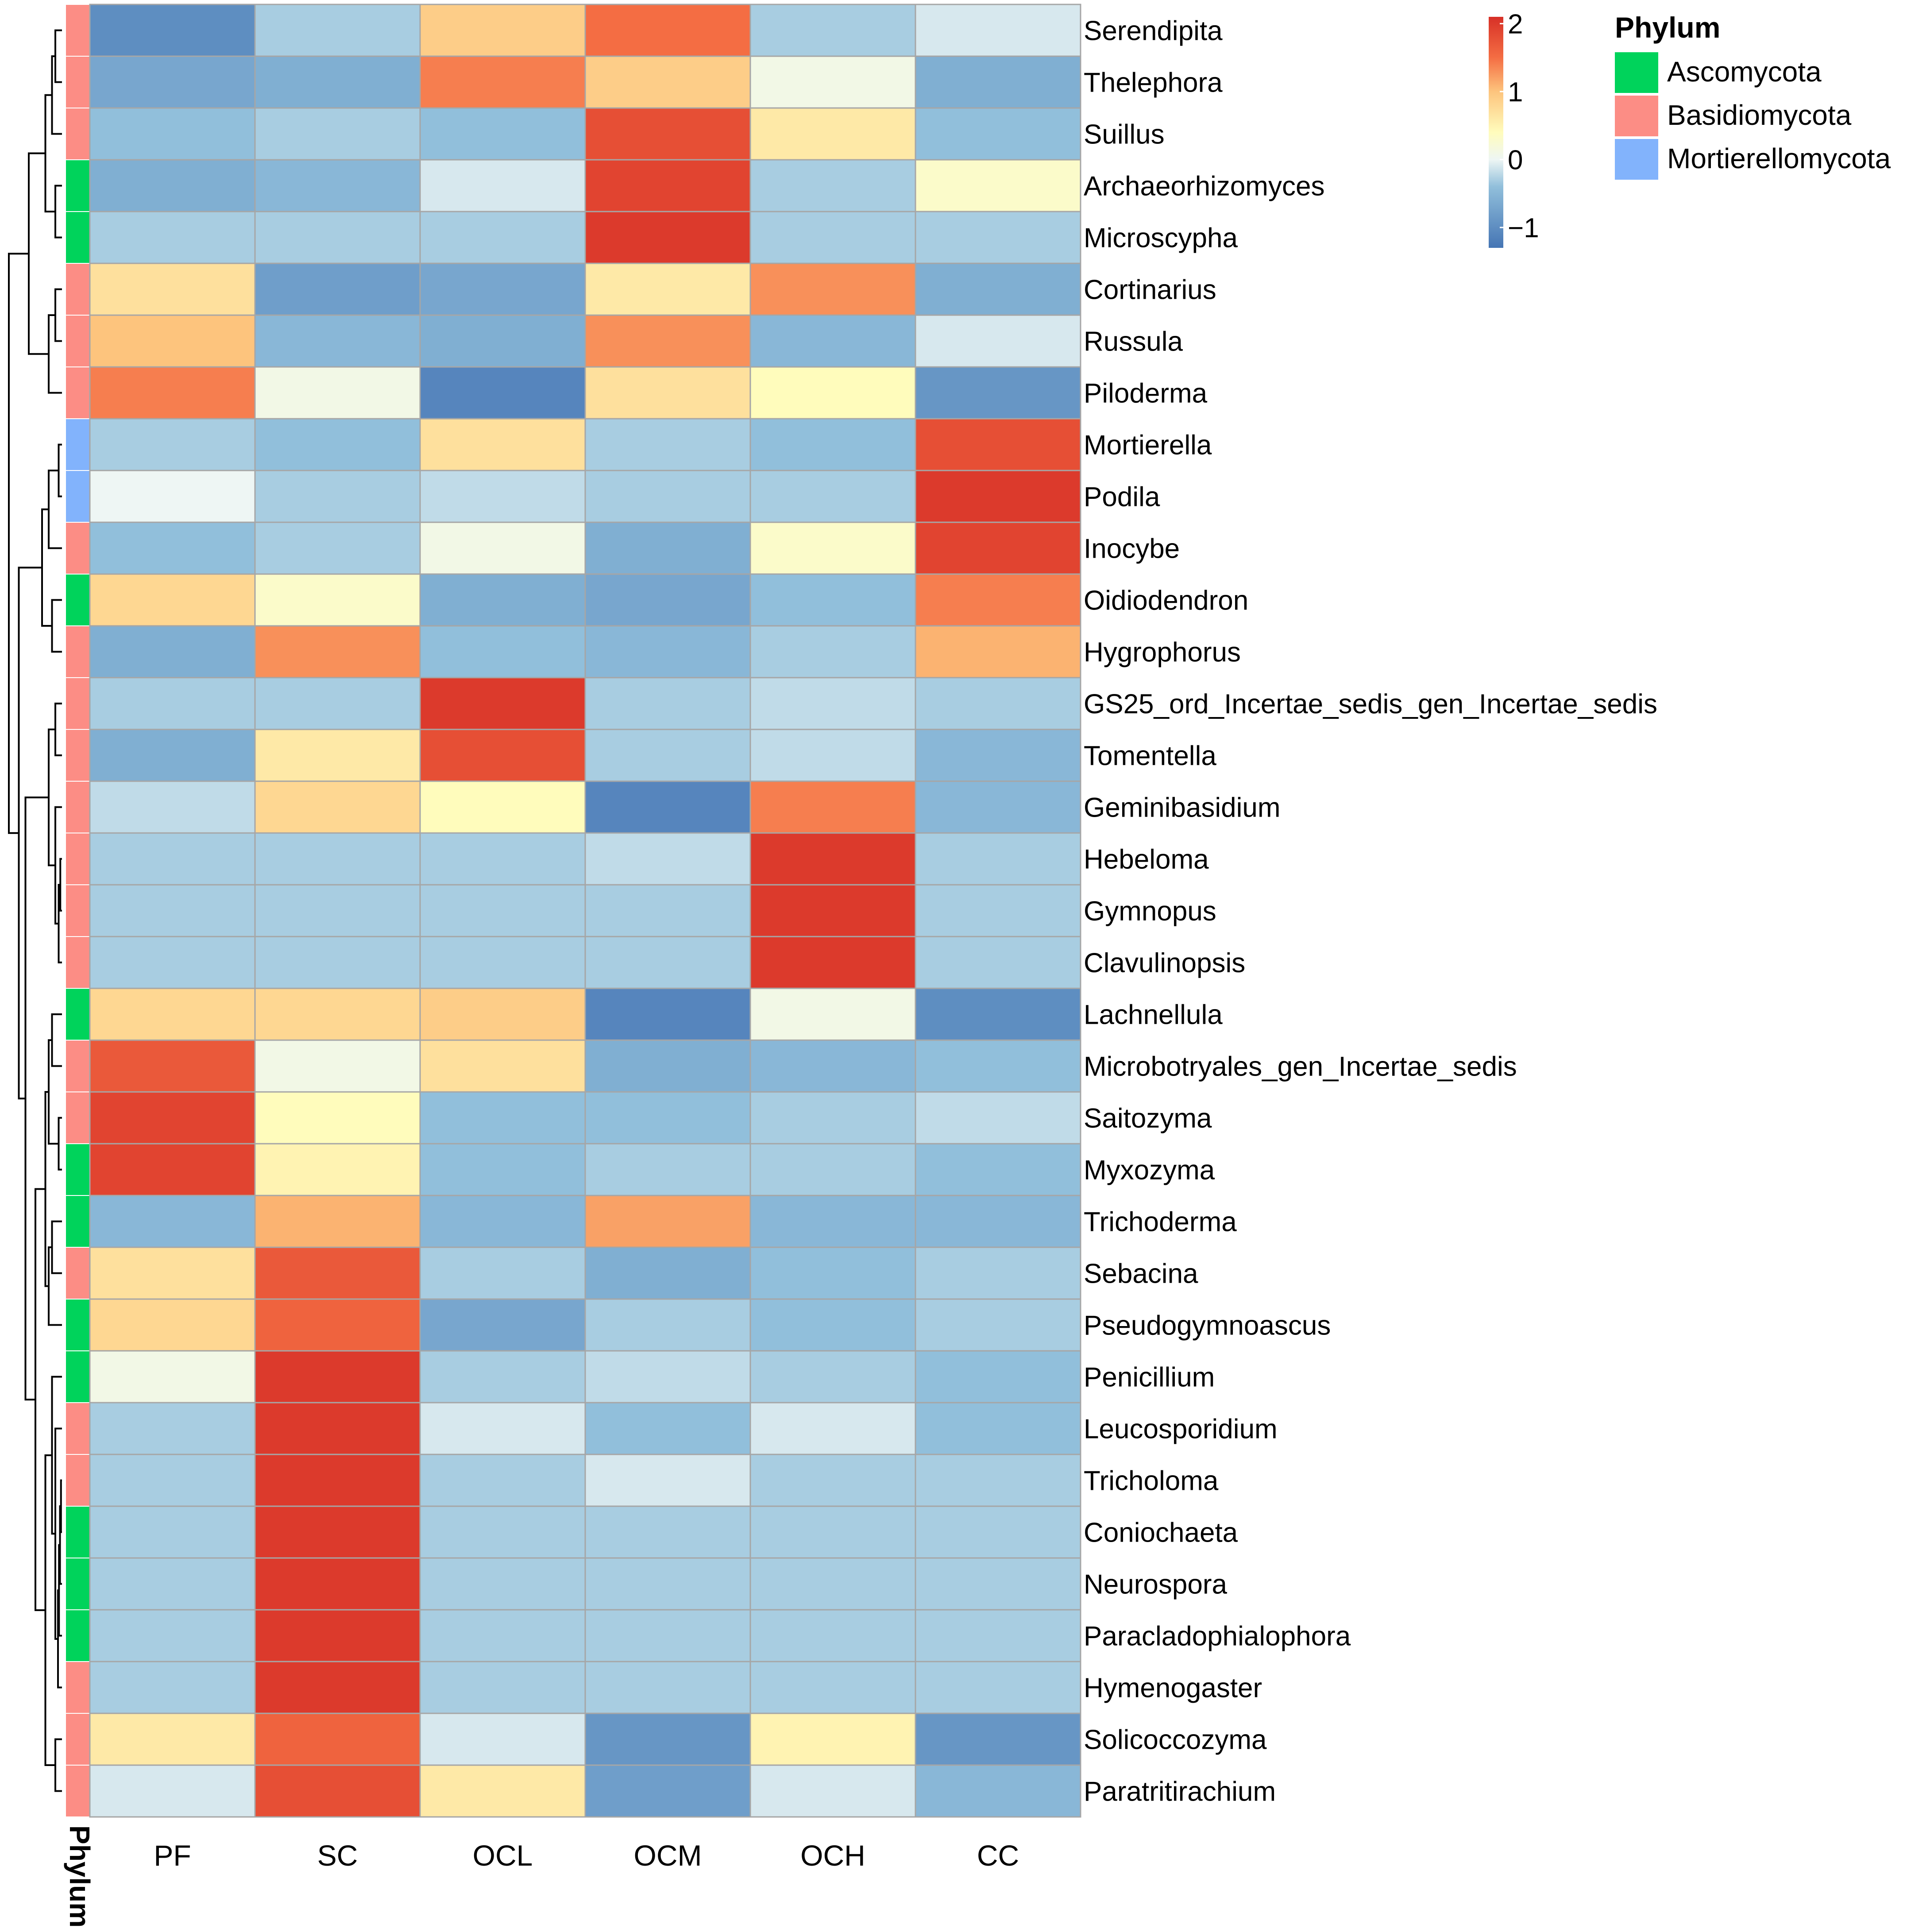 This screenshot has width=1911, height=1932. Describe the element at coordinates (1150, 290) in the screenshot. I see `row-label-cortinarius: Cortinarius` at that location.